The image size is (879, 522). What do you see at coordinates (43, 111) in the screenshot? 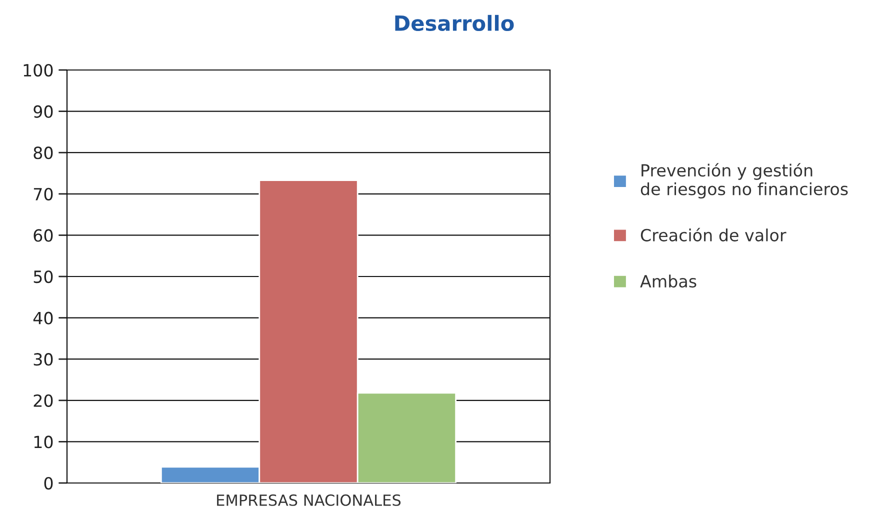
I see `y-tick-label: 90` at bounding box center [43, 111].